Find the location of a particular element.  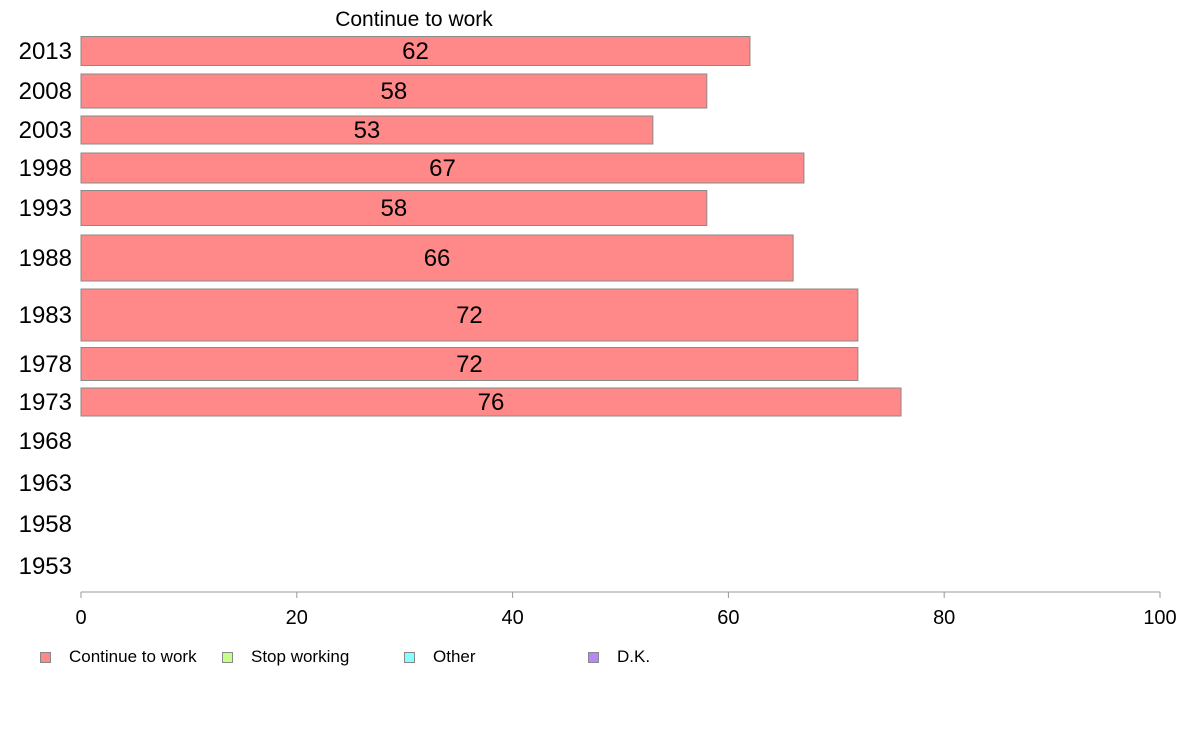

legend-item-continue-to-work: Continue to work is located at coordinates (118, 657).